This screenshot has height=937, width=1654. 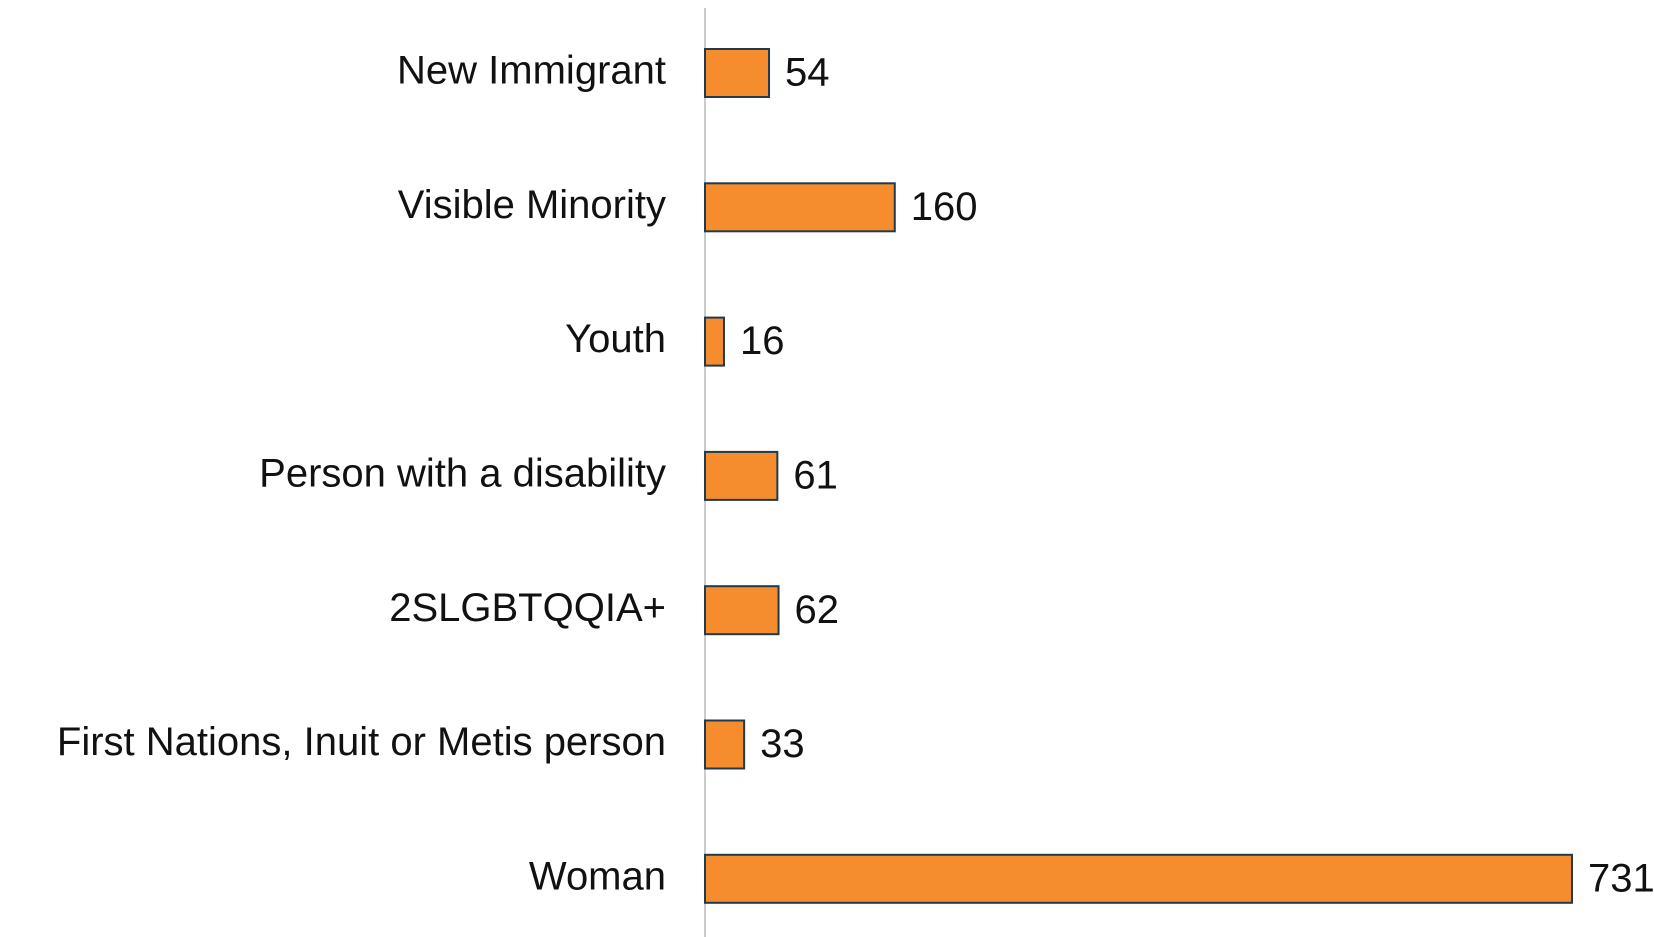 I want to click on category-label: 2SLGBTQQIA+, so click(x=527, y=608).